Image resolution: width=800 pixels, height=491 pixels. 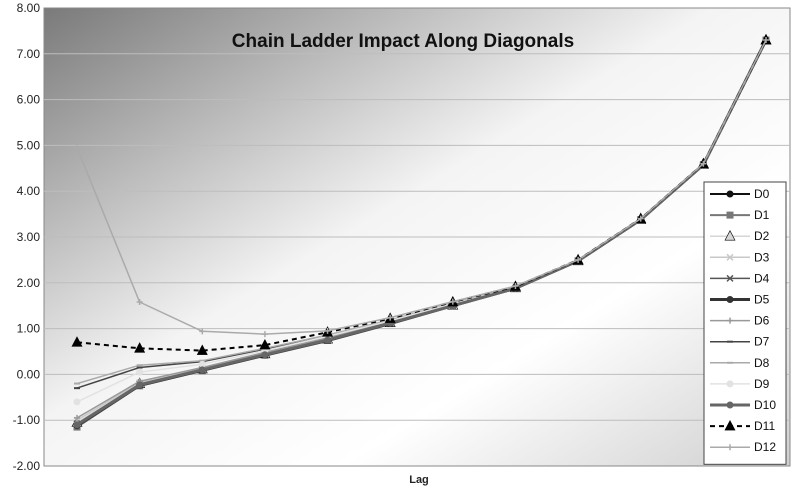 What do you see at coordinates (740, 342) in the screenshot?
I see `legend-item: D7` at bounding box center [740, 342].